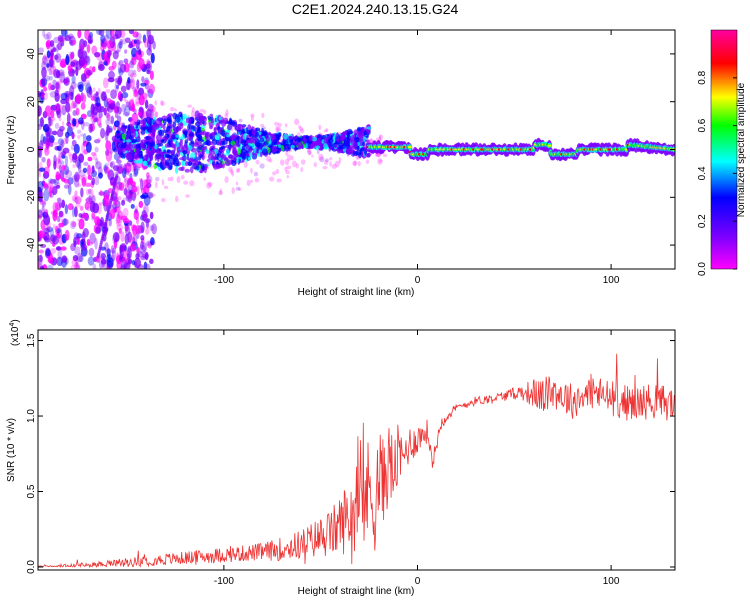 Image resolution: width=750 pixels, height=600 pixels. Describe the element at coordinates (11, 450) in the screenshot. I see `bottom-ylabel: SNR (10 * v/v)` at that location.